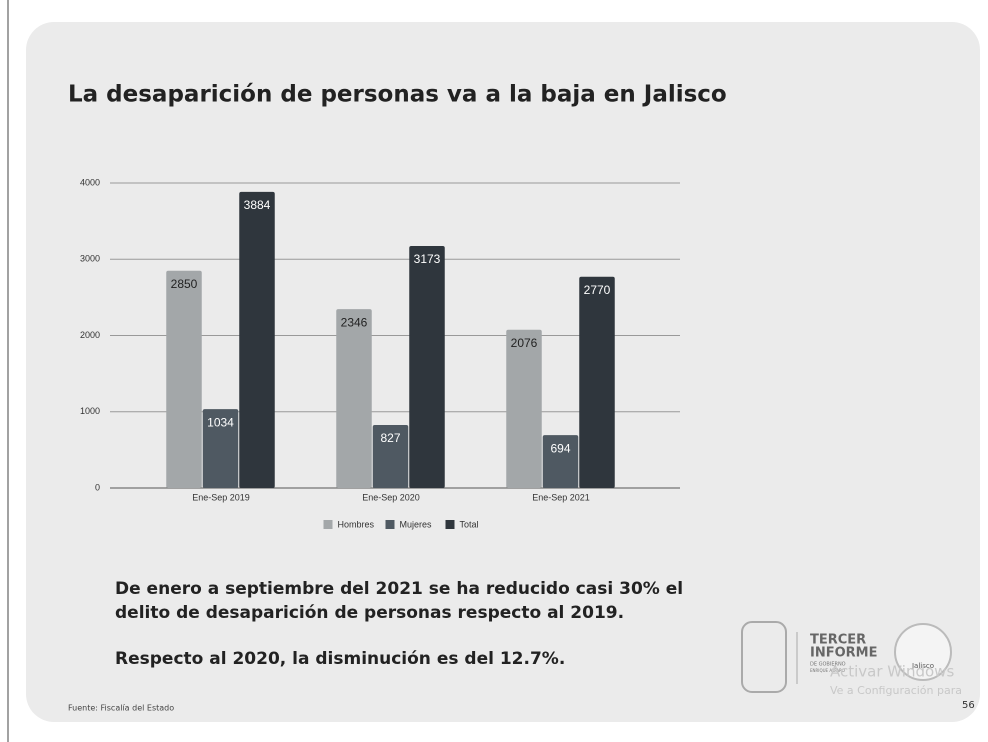 Image resolution: width=988 pixels, height=742 pixels. What do you see at coordinates (469, 524) in the screenshot?
I see `legend-label: Total` at bounding box center [469, 524].